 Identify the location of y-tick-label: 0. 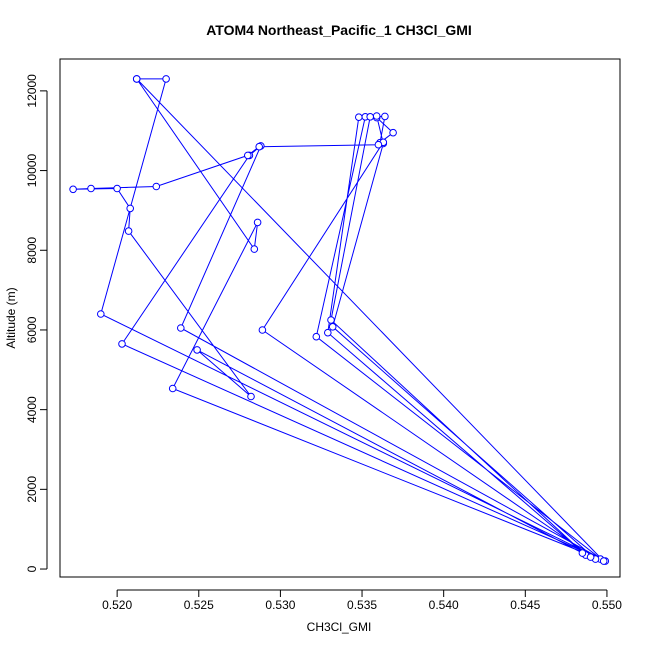
(32, 568).